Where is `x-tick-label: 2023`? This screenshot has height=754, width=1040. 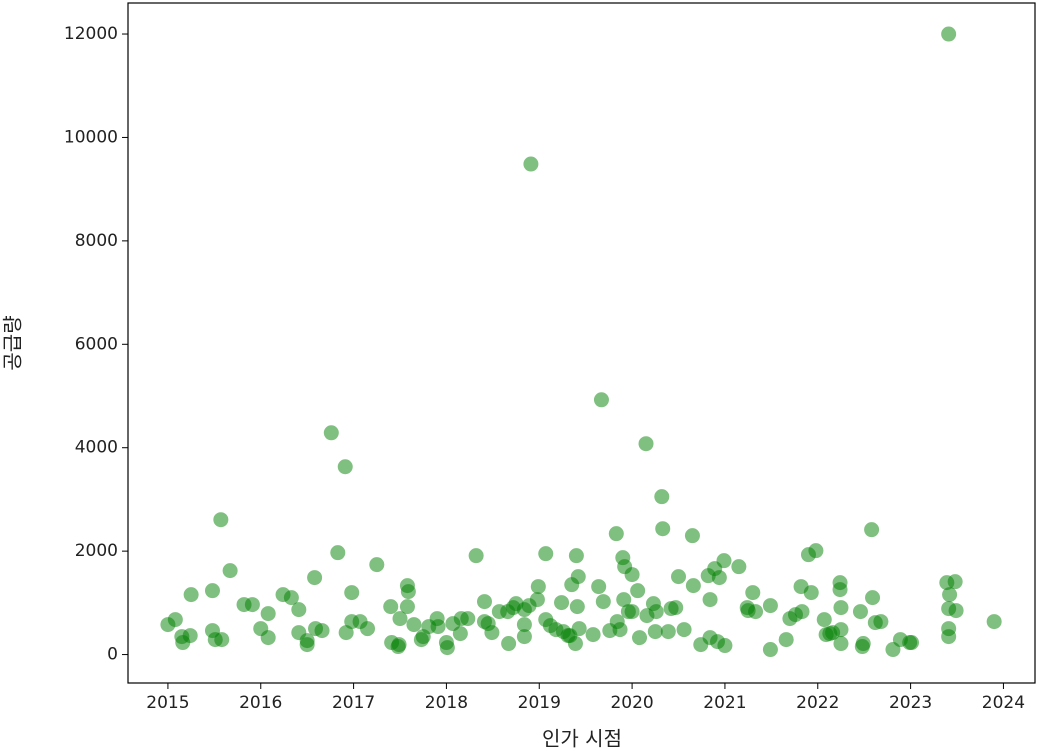 x-tick-label: 2023 is located at coordinates (910, 703).